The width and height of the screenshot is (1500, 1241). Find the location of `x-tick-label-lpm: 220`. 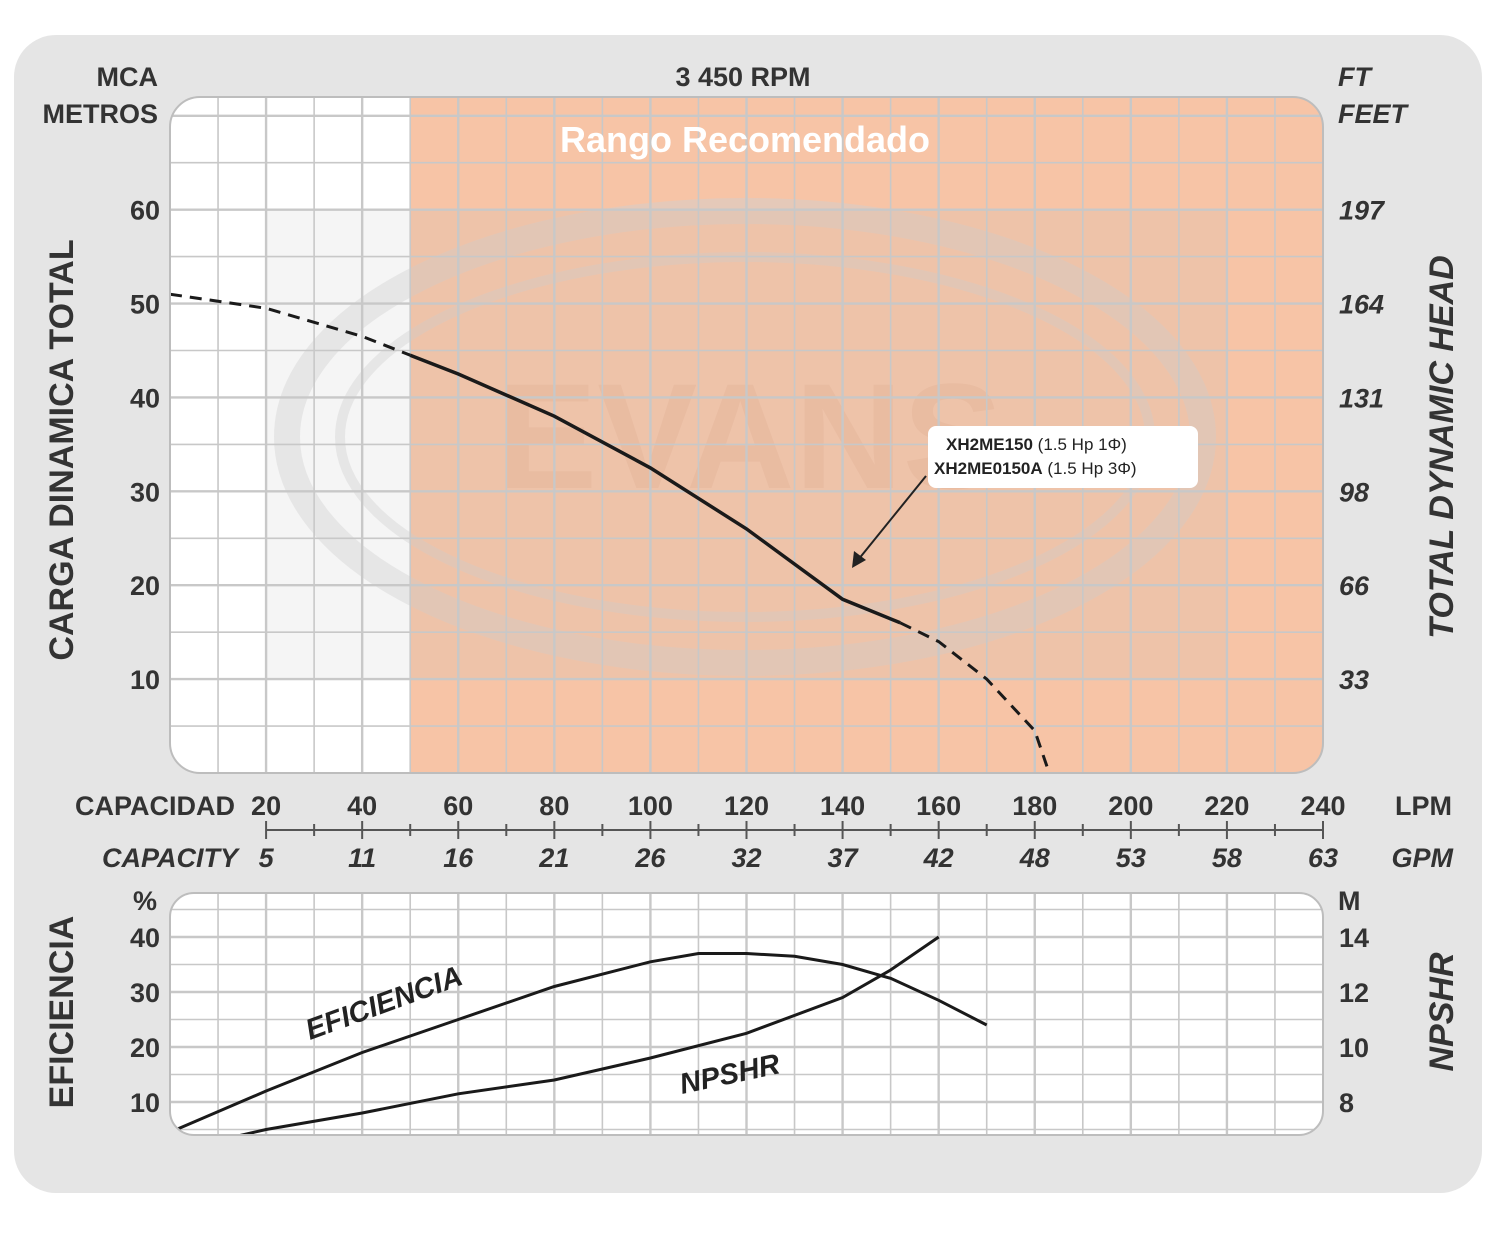

x-tick-label-lpm: 220 is located at coordinates (1226, 806).